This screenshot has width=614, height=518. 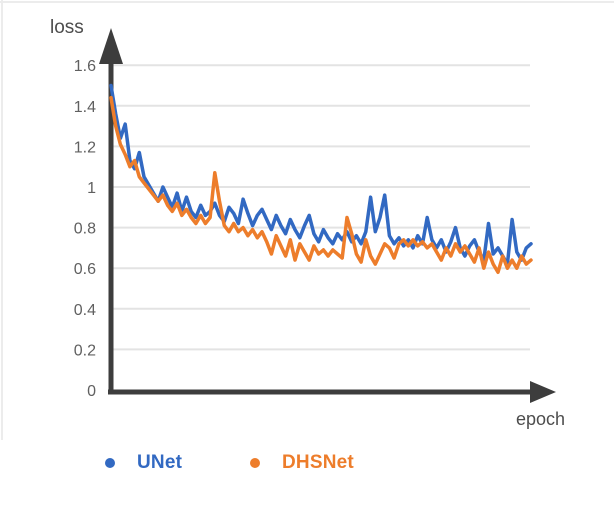 I want to click on y-tick-label: 0, so click(x=91, y=391).